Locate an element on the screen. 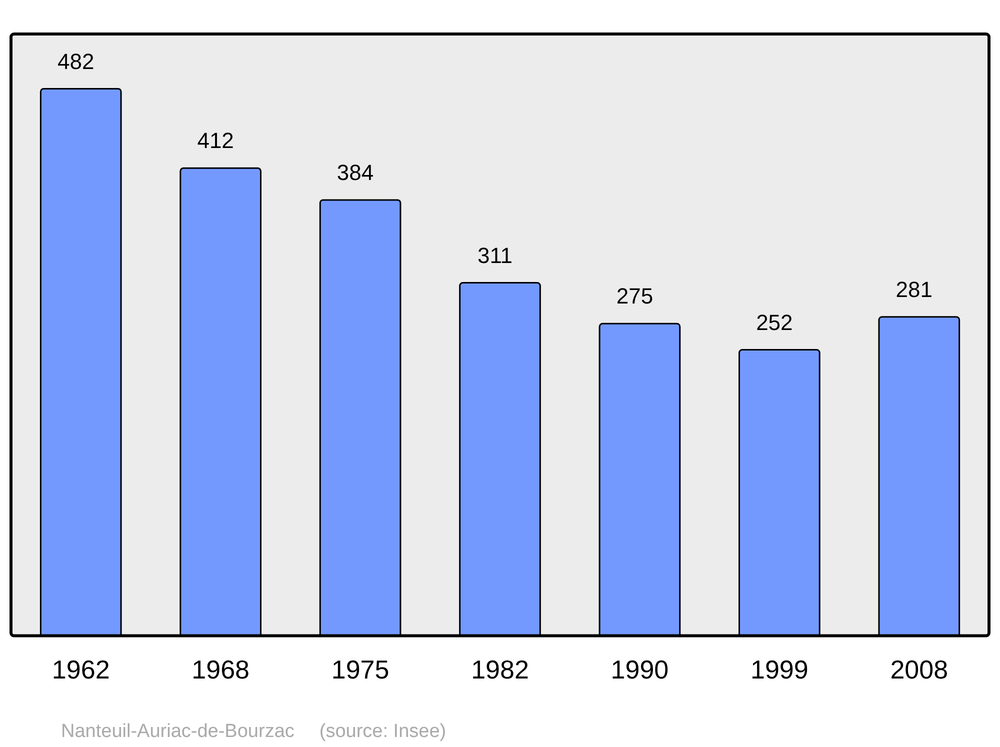 This screenshot has height=747, width=1000. x-tick-label: 1962 is located at coordinates (81, 669).